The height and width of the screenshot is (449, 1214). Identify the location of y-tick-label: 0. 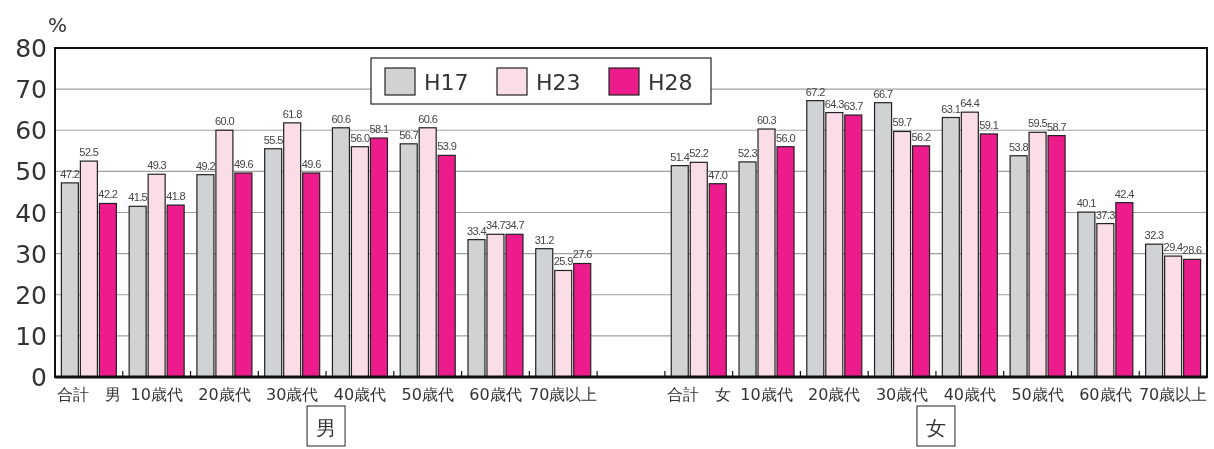
(39, 377).